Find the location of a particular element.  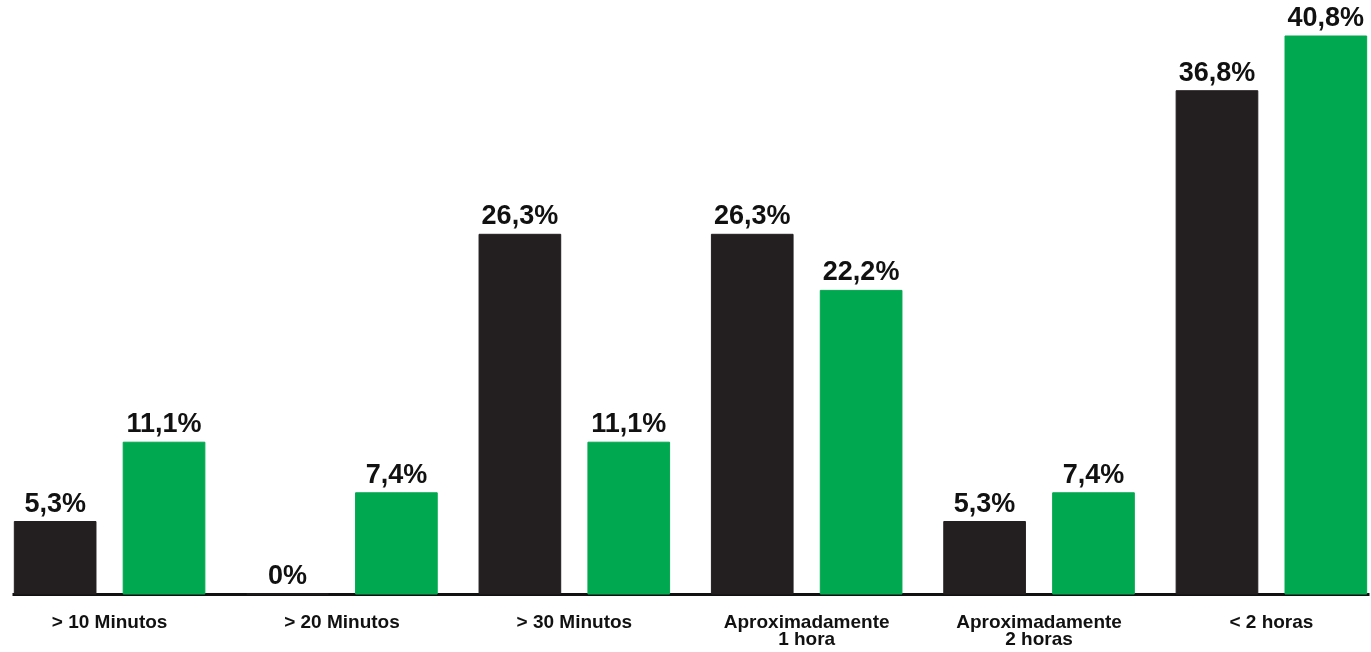

x-tick-label: > 30 Minutos is located at coordinates (574, 621).